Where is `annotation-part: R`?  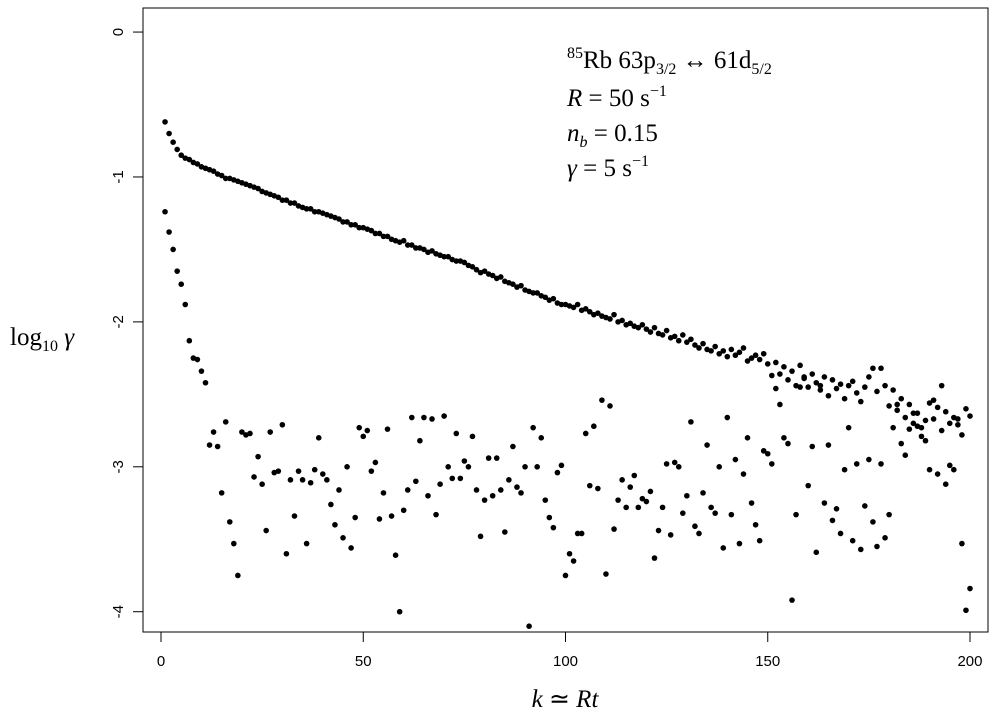 annotation-part: R is located at coordinates (574, 98).